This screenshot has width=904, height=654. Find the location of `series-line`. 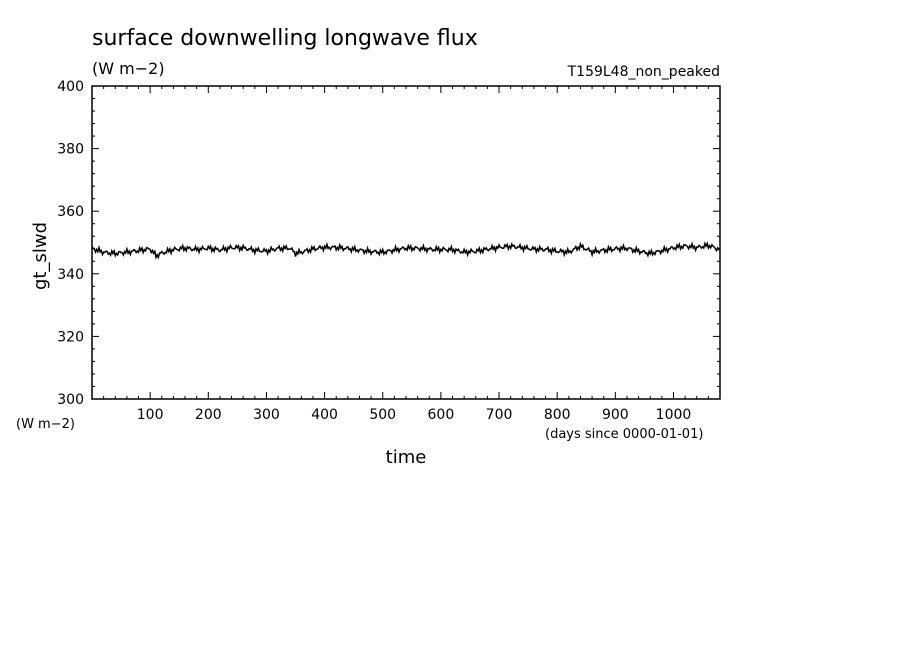

series-line is located at coordinates (406, 250).